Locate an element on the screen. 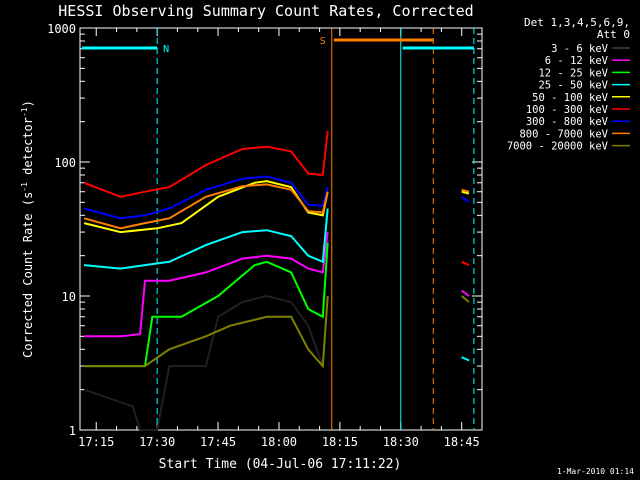 The height and width of the screenshot is (480, 640). flag-label: S is located at coordinates (323, 41).